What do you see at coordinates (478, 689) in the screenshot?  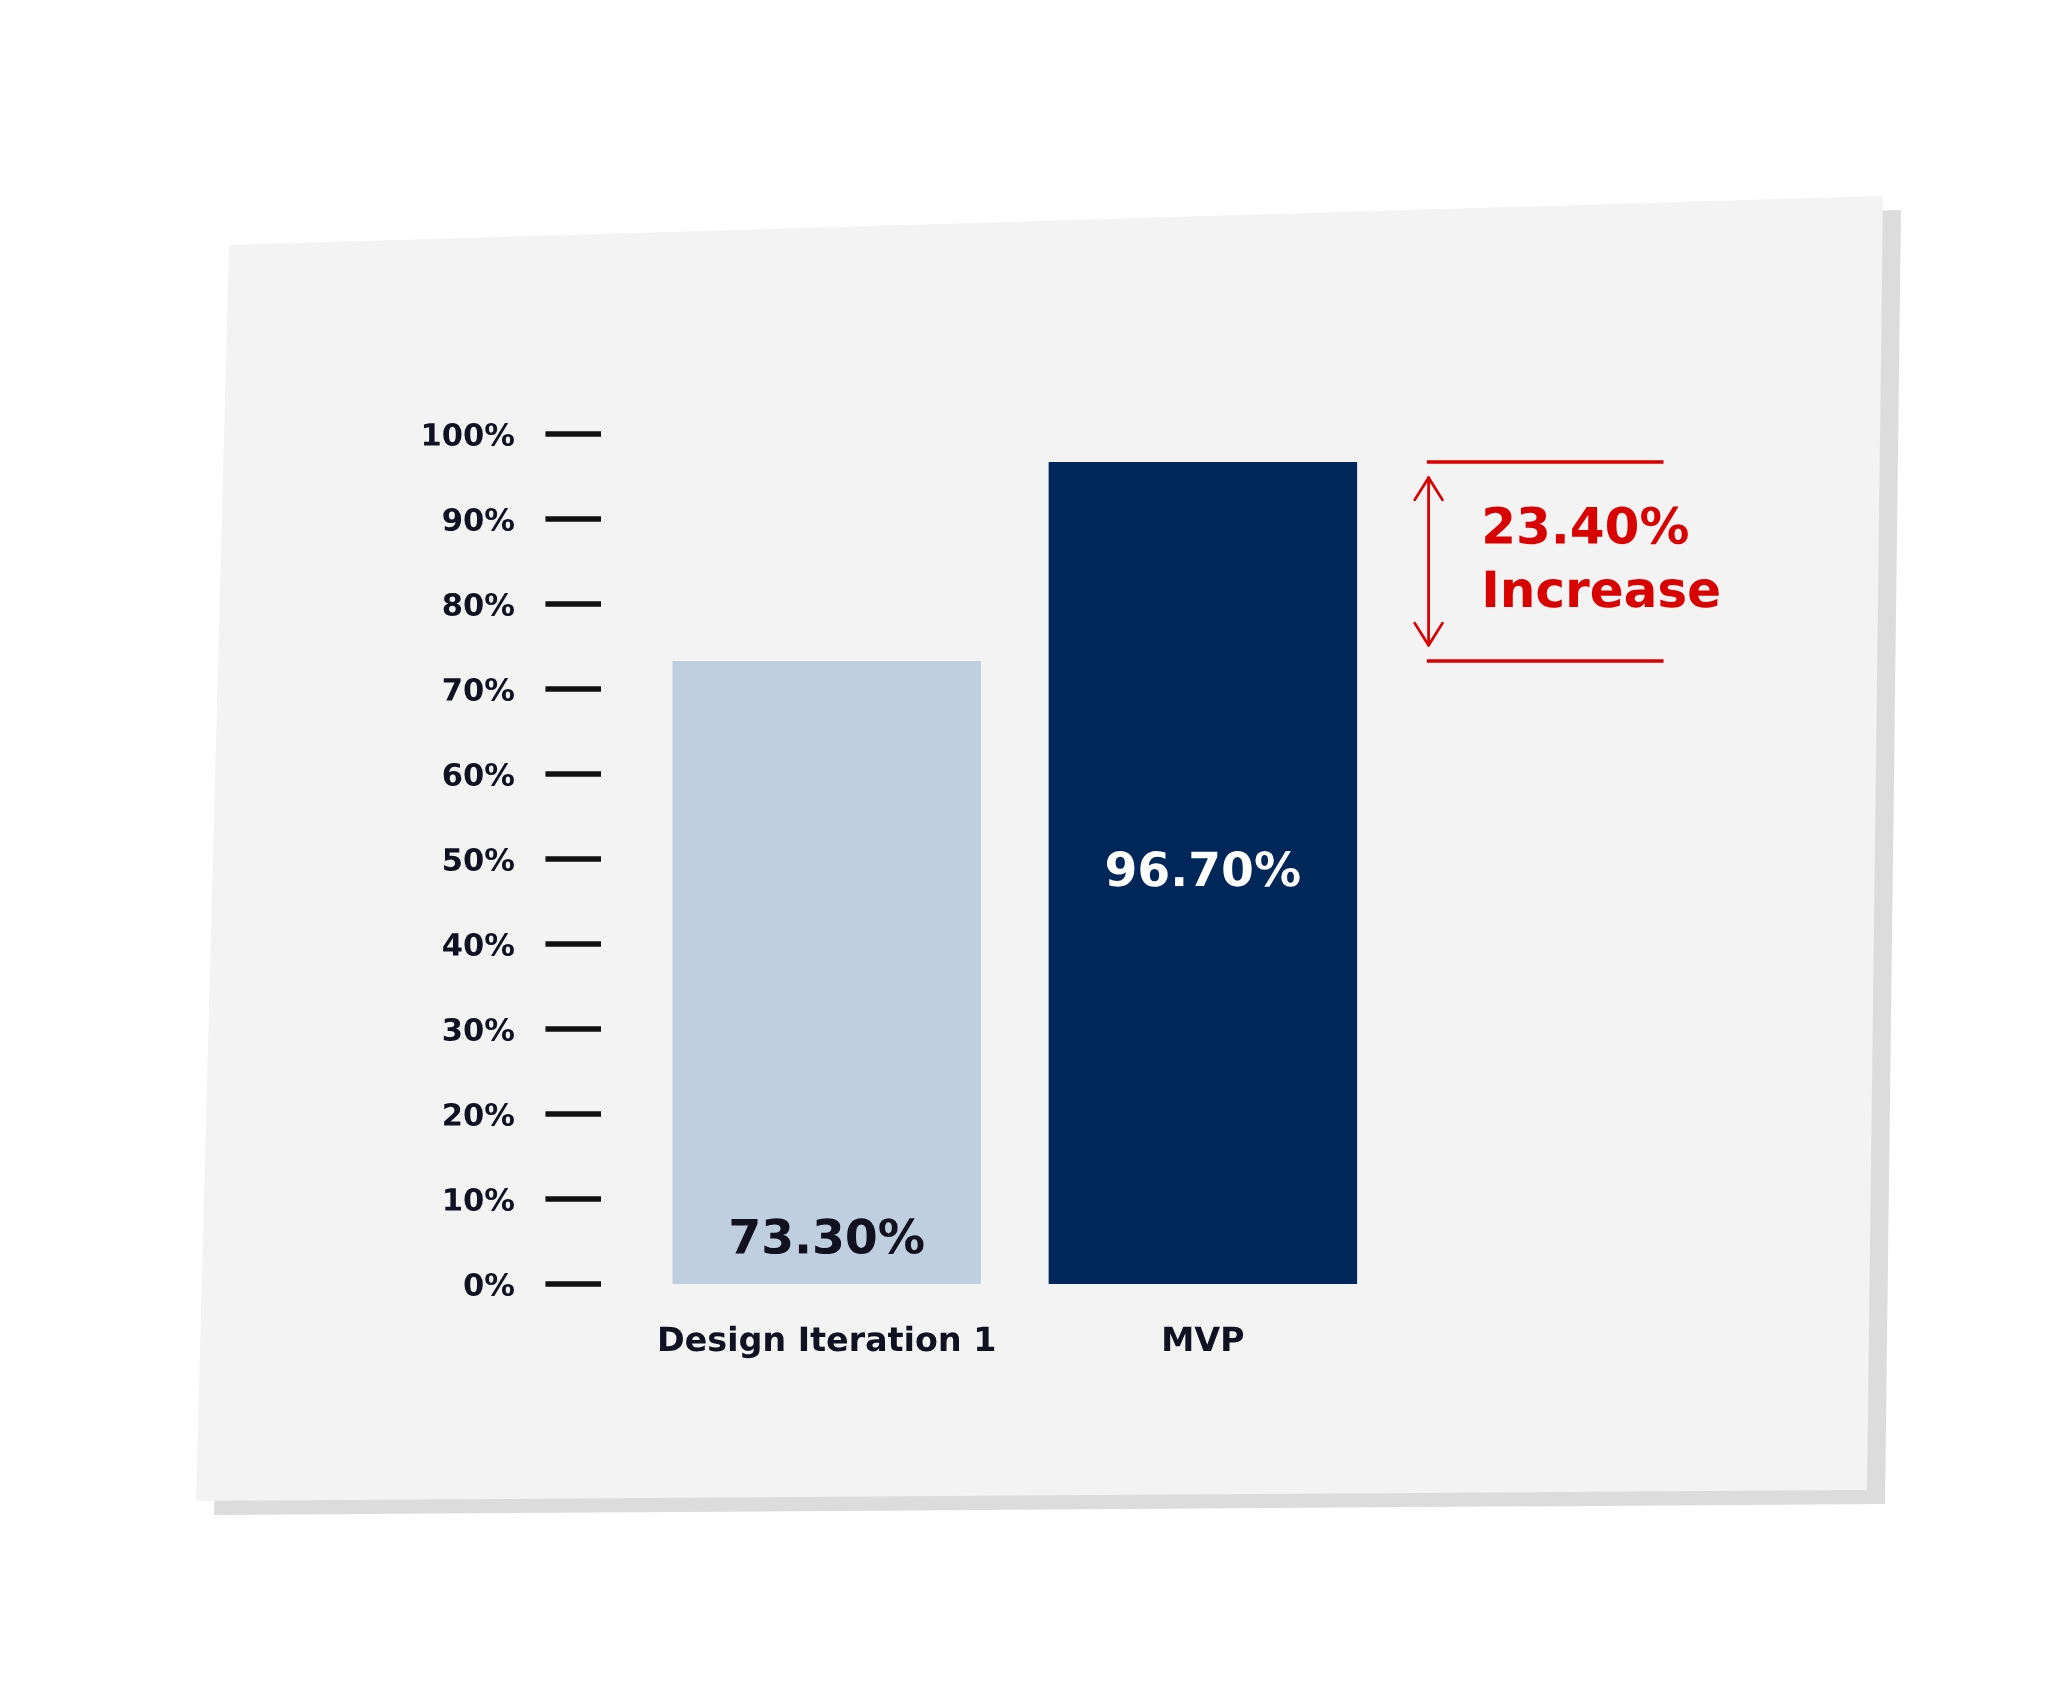 I see `y-tick-label: 70%` at bounding box center [478, 689].